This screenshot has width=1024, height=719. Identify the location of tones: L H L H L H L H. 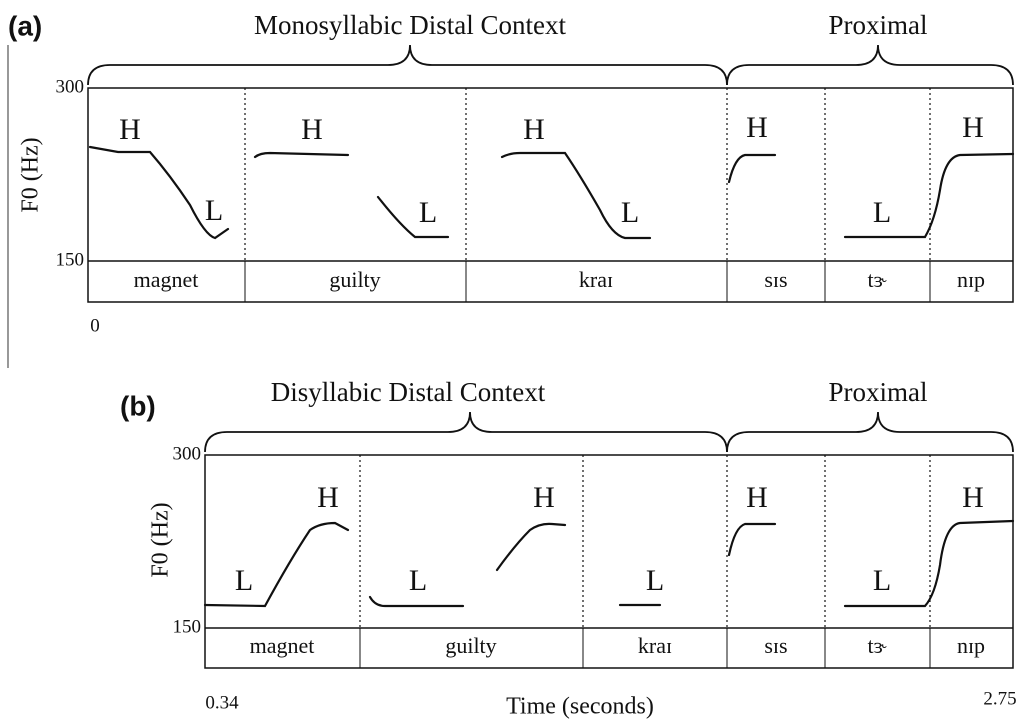
(609, 539).